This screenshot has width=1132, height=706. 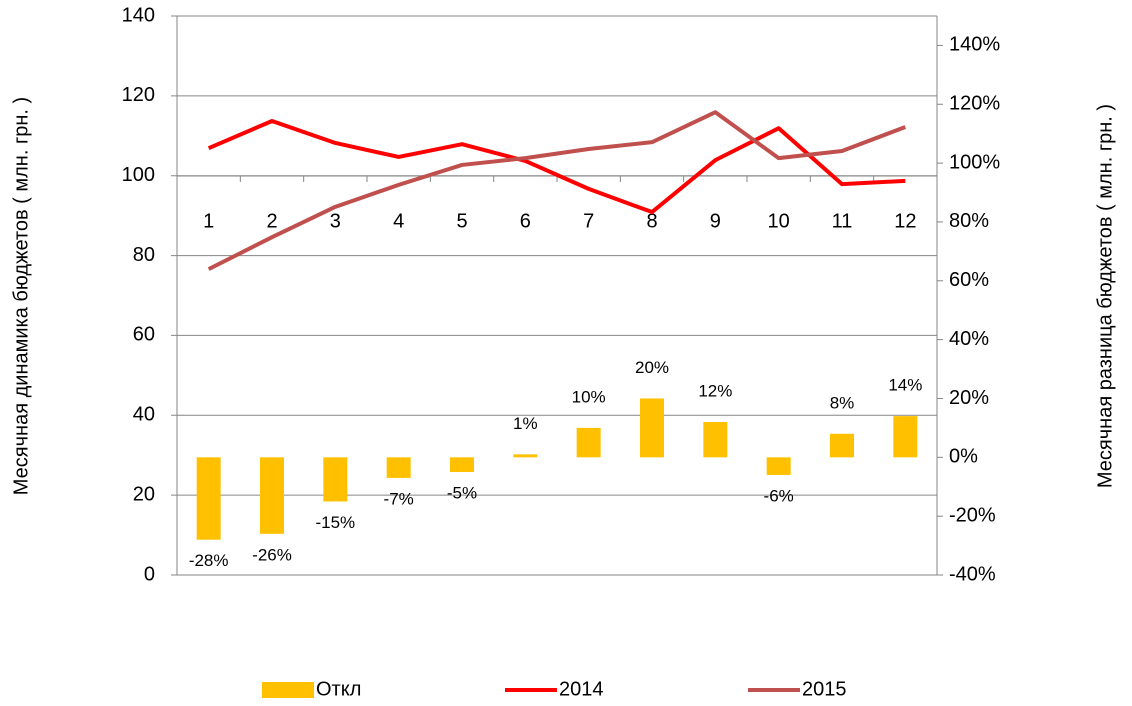 I want to click on x-tick-label: 4, so click(x=398, y=221).